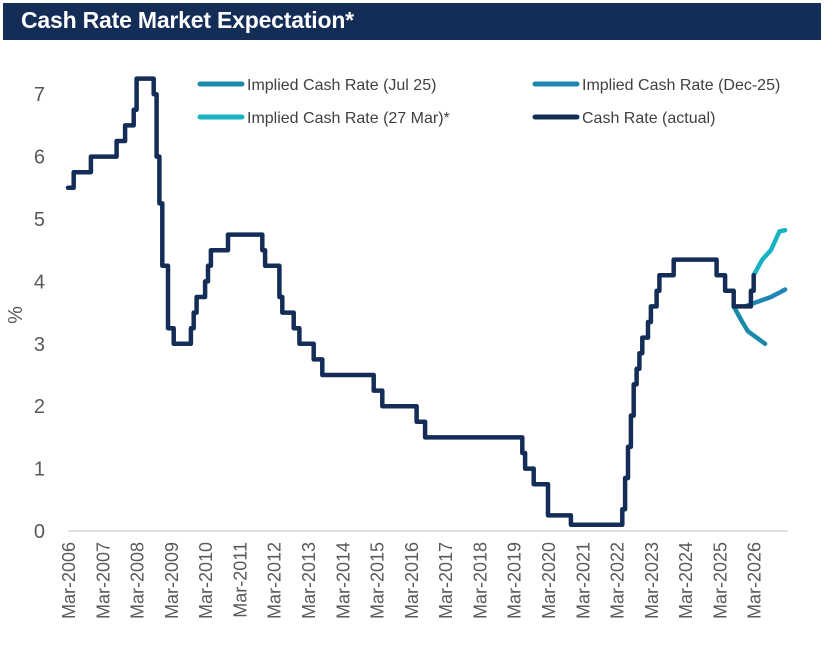 Image resolution: width=826 pixels, height=659 pixels. I want to click on y-tick-label: 1, so click(39, 470).